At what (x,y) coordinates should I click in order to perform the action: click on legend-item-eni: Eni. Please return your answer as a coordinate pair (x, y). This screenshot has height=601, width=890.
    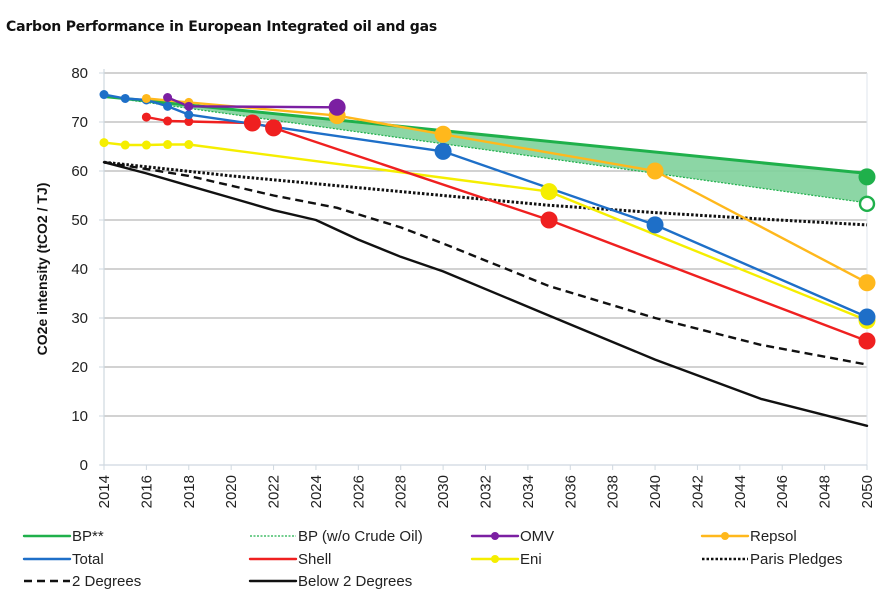
    Looking at the image, I should click on (506, 559).